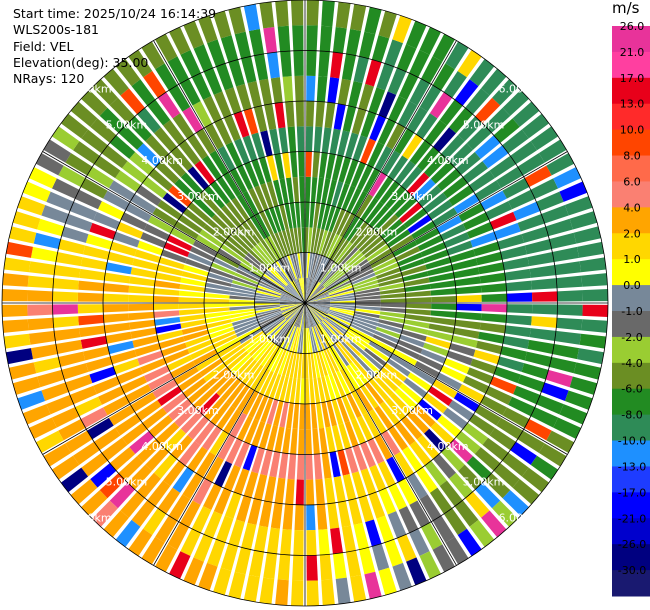  I want to click on colorbar-tick-label: 1.0, so click(632, 259).